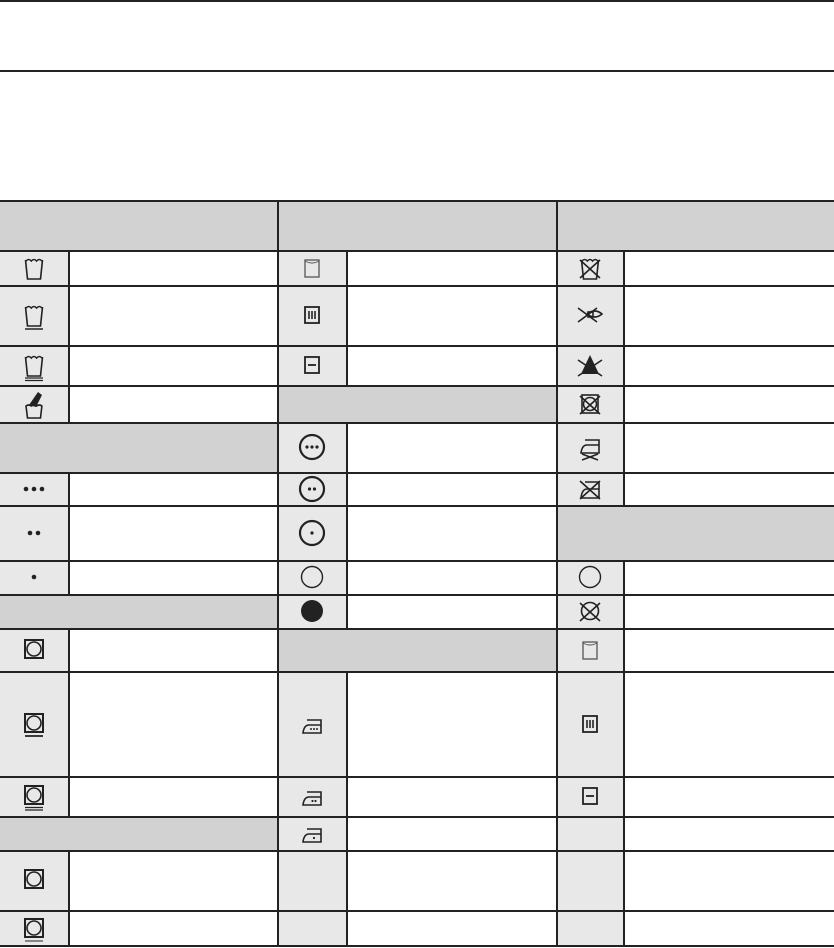 Image resolution: width=834 pixels, height=948 pixels. Describe the element at coordinates (417, 1) in the screenshot. I see `top-rule` at that location.